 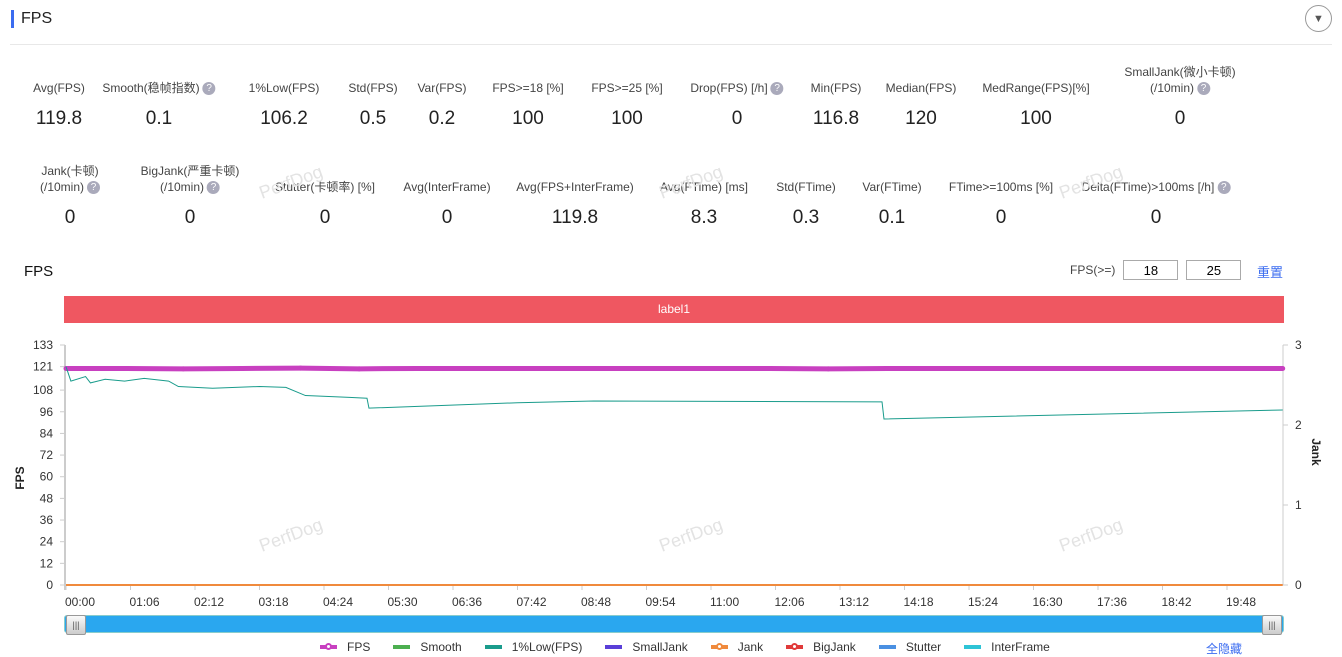 I want to click on metric-9: Median(FPS) 120, so click(x=921, y=97).